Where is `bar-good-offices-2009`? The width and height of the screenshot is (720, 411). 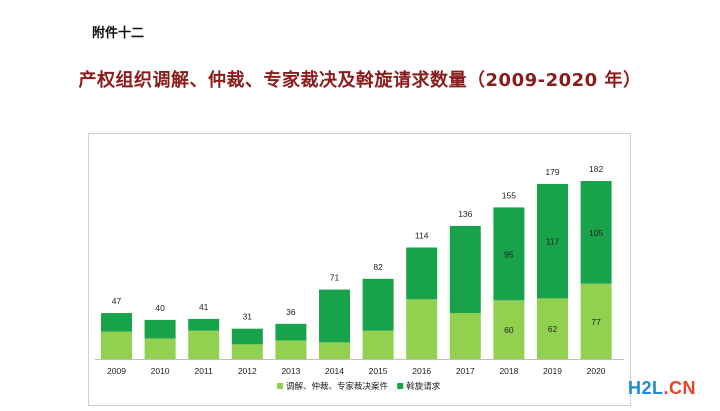
bar-good-offices-2009 is located at coordinates (116, 322).